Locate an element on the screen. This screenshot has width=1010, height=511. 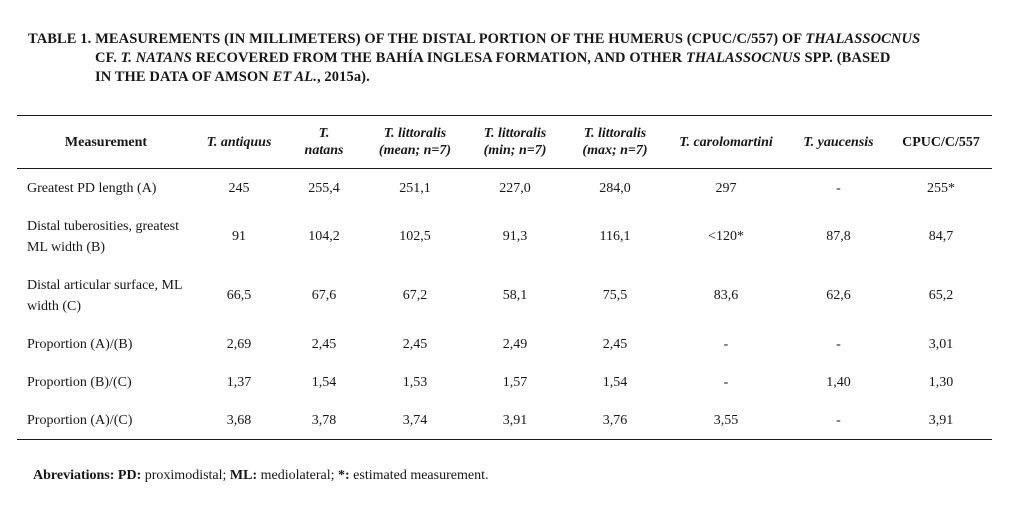
column-header-t-natans: T. natans is located at coordinates (324, 142).